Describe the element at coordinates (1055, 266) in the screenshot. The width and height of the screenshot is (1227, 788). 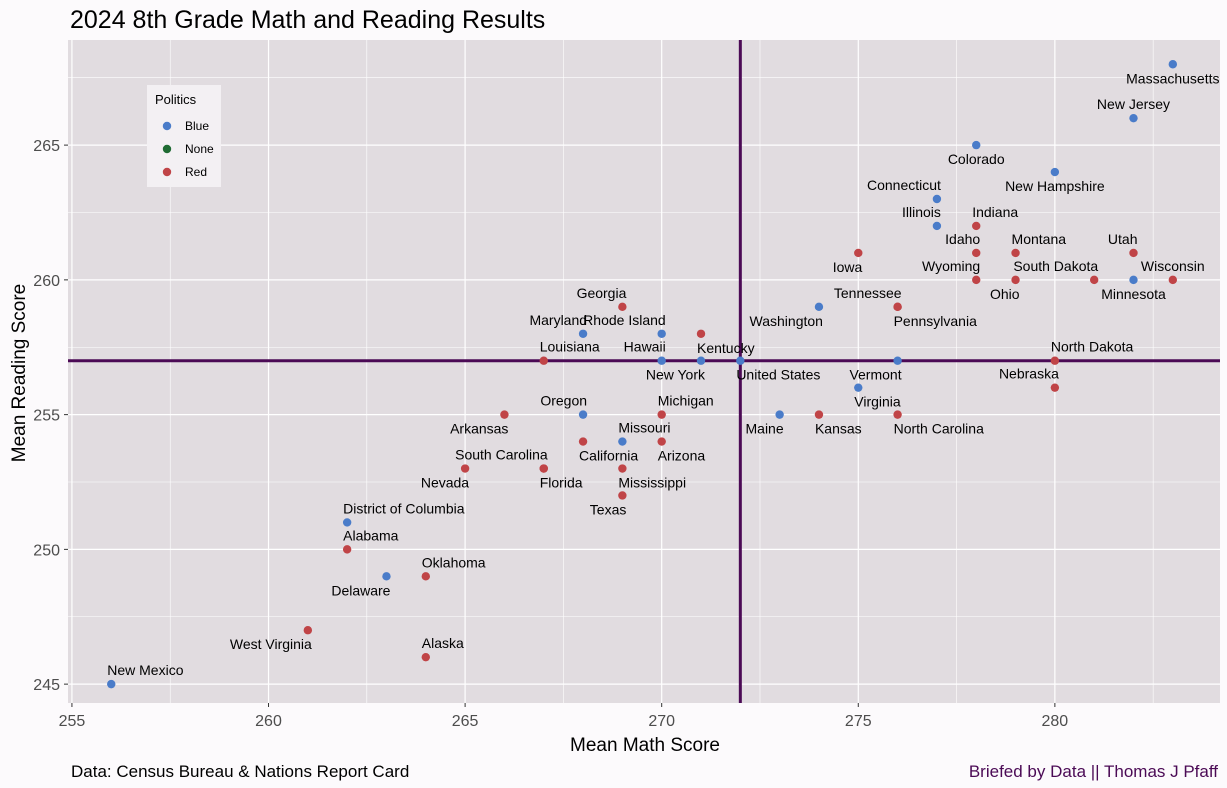
I see `label-south-dakota: South Dakota` at that location.